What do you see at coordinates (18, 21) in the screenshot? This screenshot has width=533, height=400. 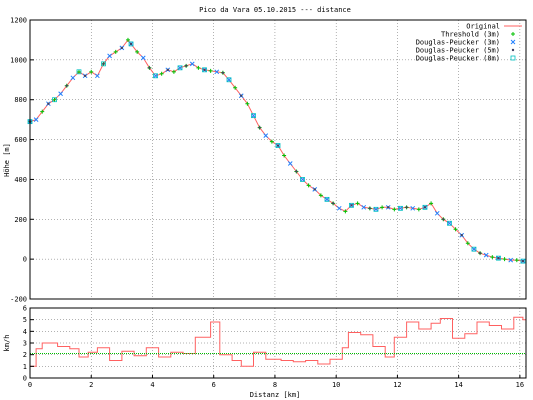 I see `elevation-y-tick-label: 1200` at bounding box center [18, 21].